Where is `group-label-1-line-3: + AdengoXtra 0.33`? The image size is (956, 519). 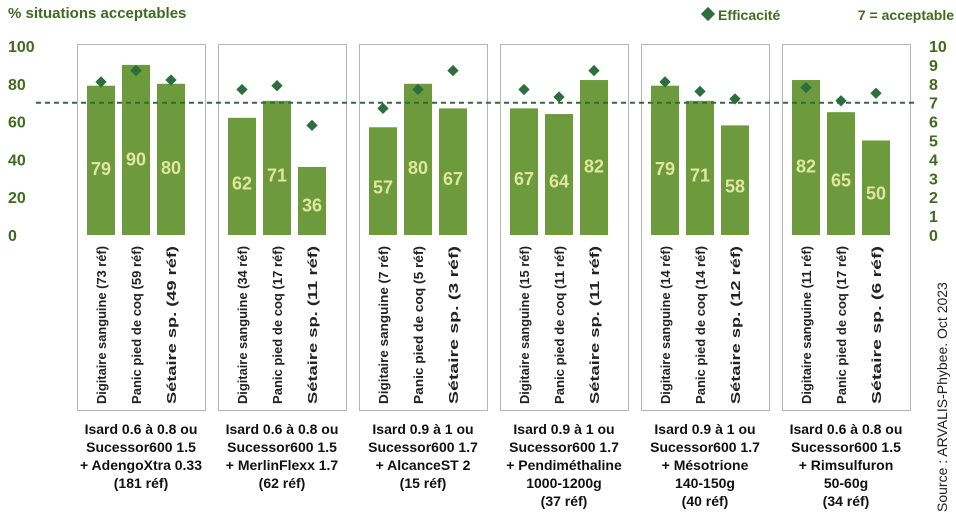
group-label-1-line-3: + AdengoXtra 0.33 is located at coordinates (141, 465).